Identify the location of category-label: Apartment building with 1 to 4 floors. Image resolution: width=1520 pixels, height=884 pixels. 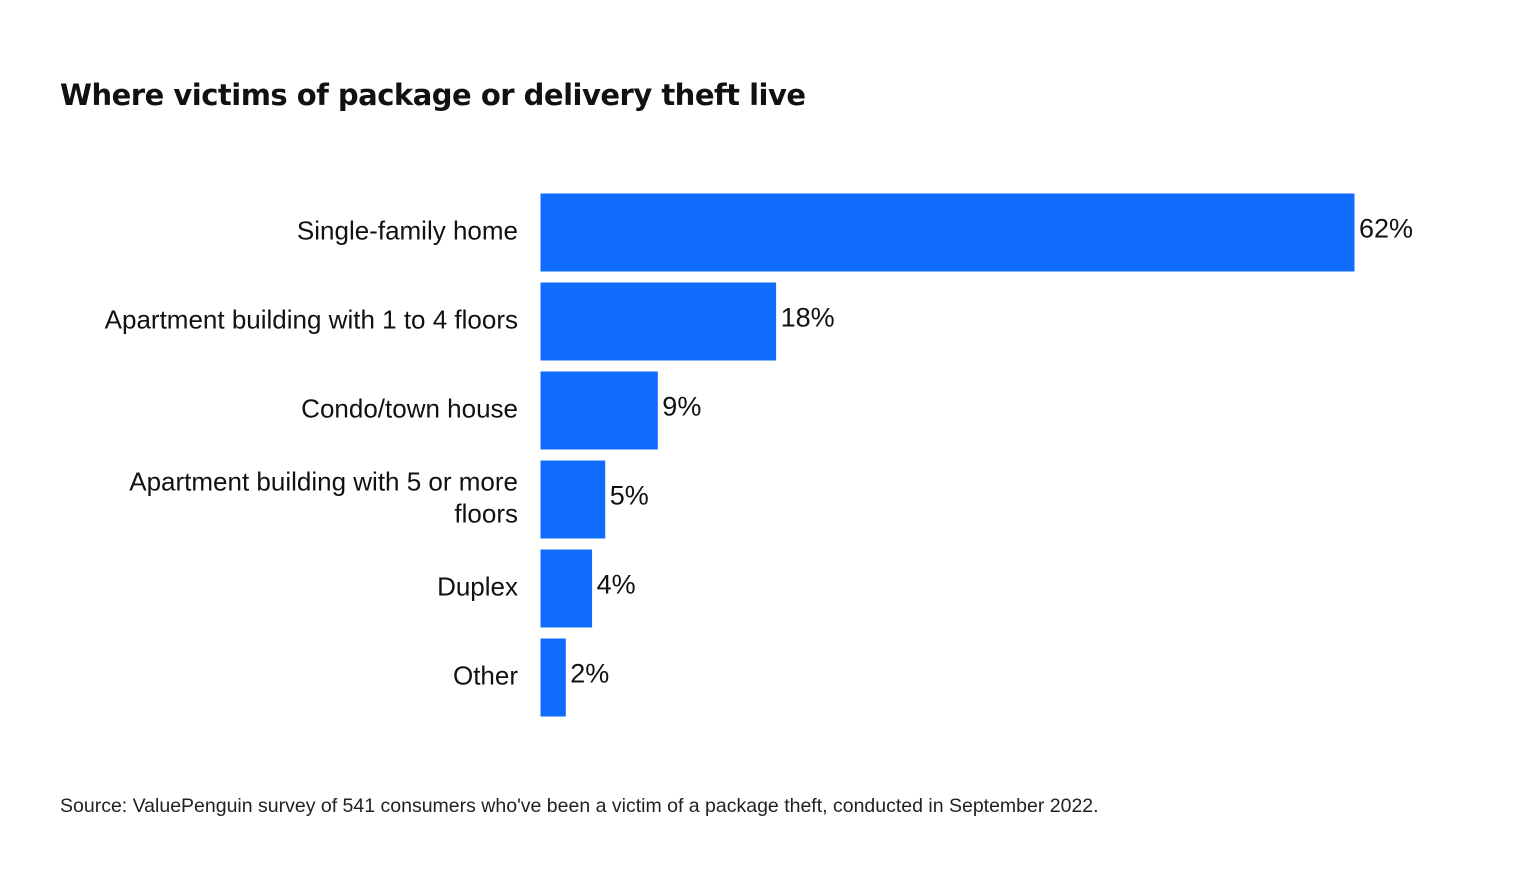
(311, 319).